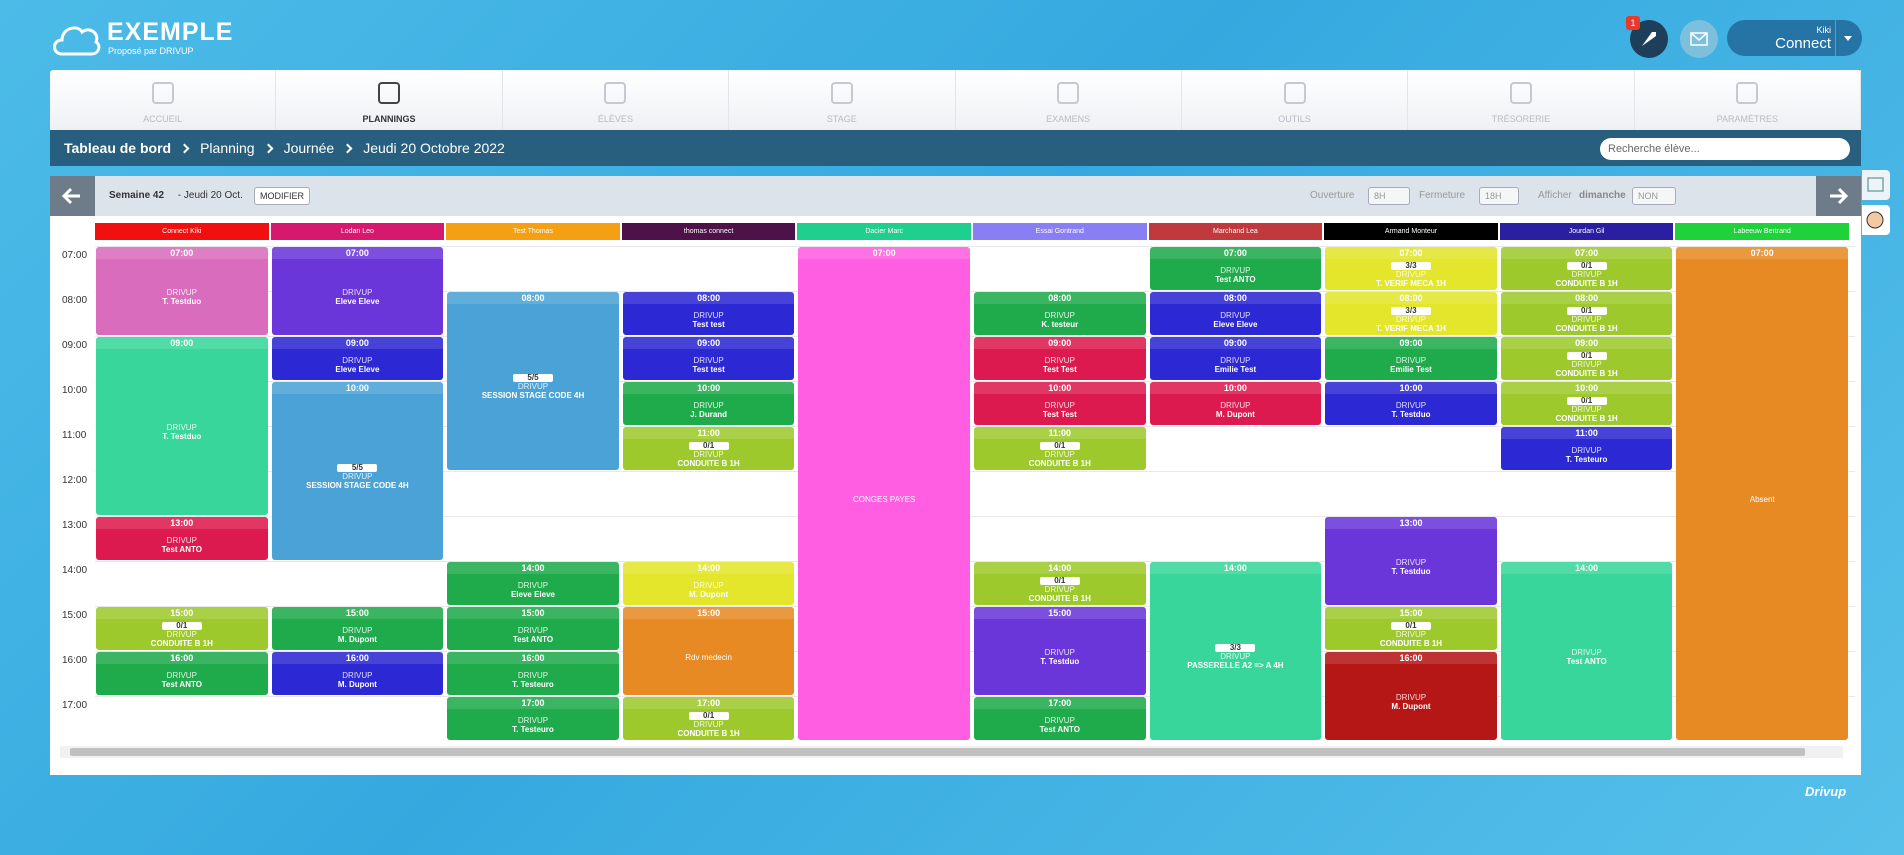 This screenshot has height=855, width=1904. What do you see at coordinates (1602, 195) in the screenshot?
I see `sunday-word: dimanche` at bounding box center [1602, 195].